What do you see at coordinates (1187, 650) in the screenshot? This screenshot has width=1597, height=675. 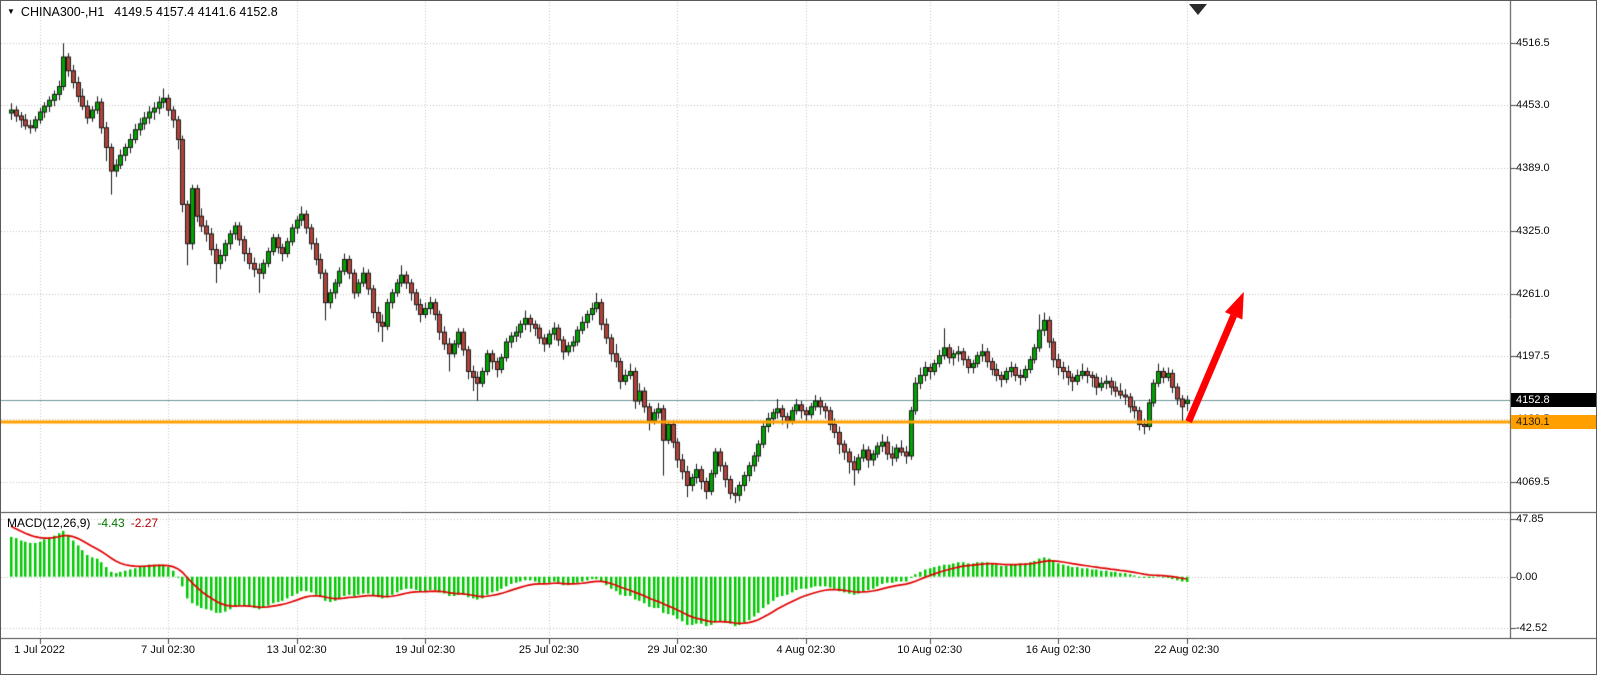 I see `time-tick-label: 22 Aug 02:30` at bounding box center [1187, 650].